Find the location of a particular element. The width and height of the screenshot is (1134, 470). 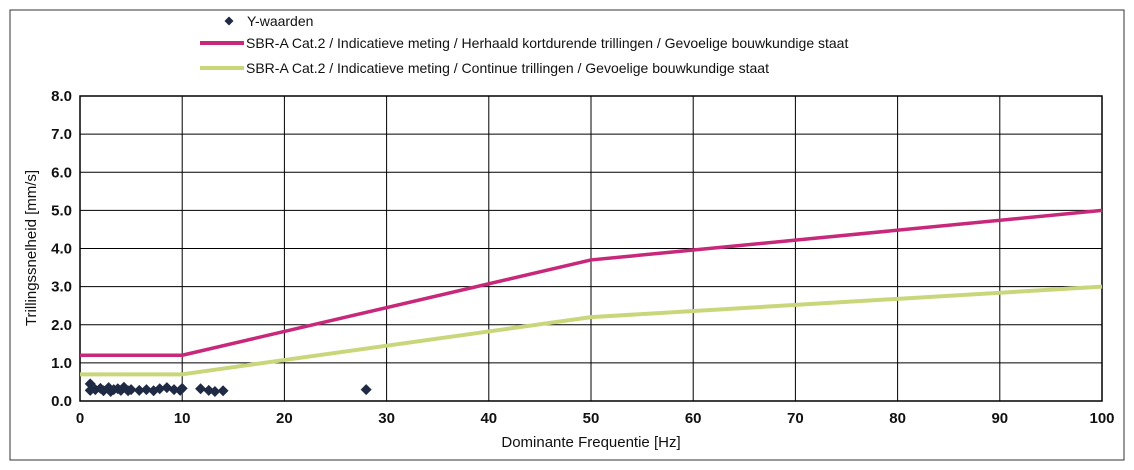

y-tick-label: 2.0 is located at coordinates (61, 325).